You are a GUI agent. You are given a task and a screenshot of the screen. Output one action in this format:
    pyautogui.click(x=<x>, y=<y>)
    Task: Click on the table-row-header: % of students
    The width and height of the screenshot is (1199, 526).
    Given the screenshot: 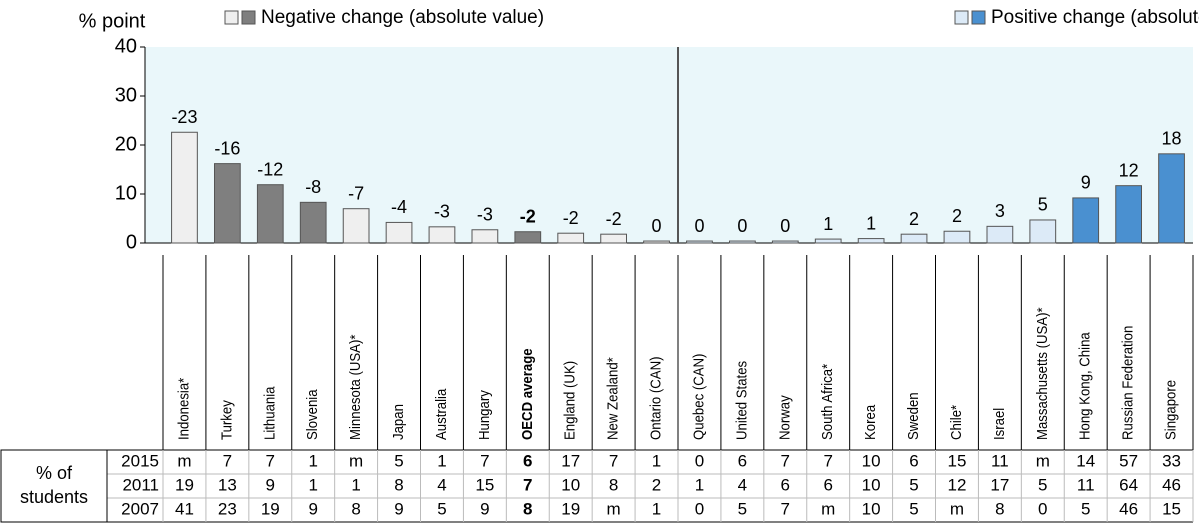 What is the action you would take?
    pyautogui.click(x=54, y=485)
    